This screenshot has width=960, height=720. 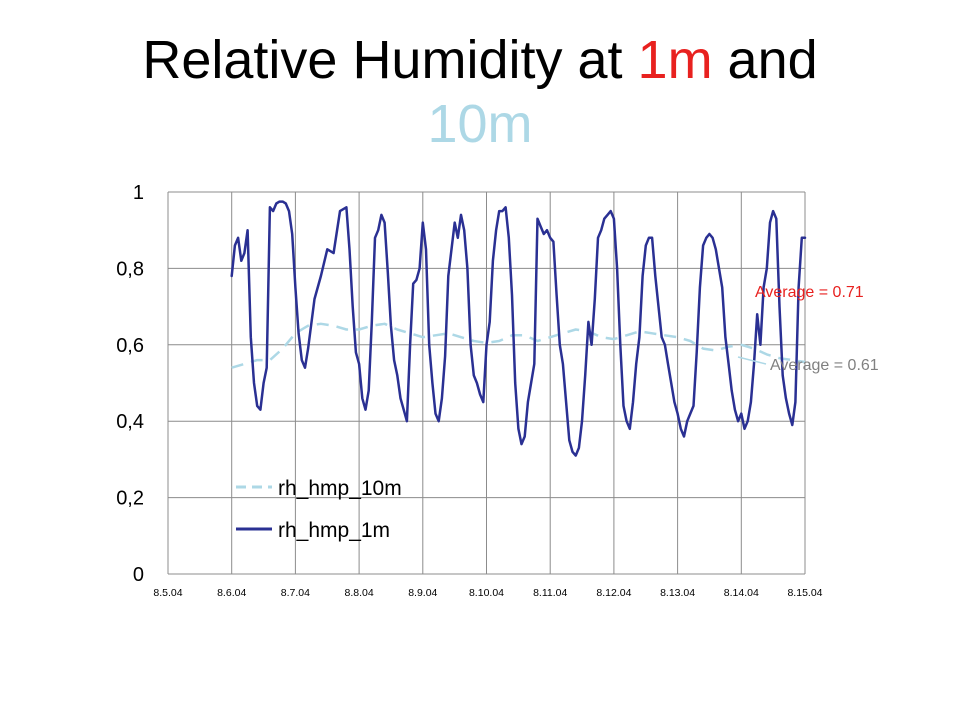 What do you see at coordinates (765, 60) in the screenshot?
I see `title-part3: and` at bounding box center [765, 60].